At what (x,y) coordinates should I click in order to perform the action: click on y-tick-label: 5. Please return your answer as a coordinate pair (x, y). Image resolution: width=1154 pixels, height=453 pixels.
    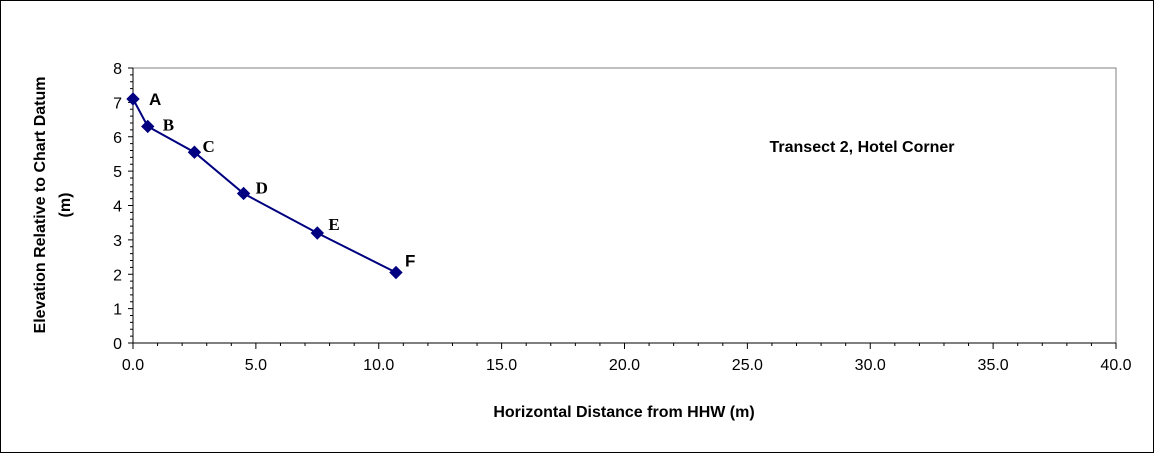
    Looking at the image, I should click on (117, 172).